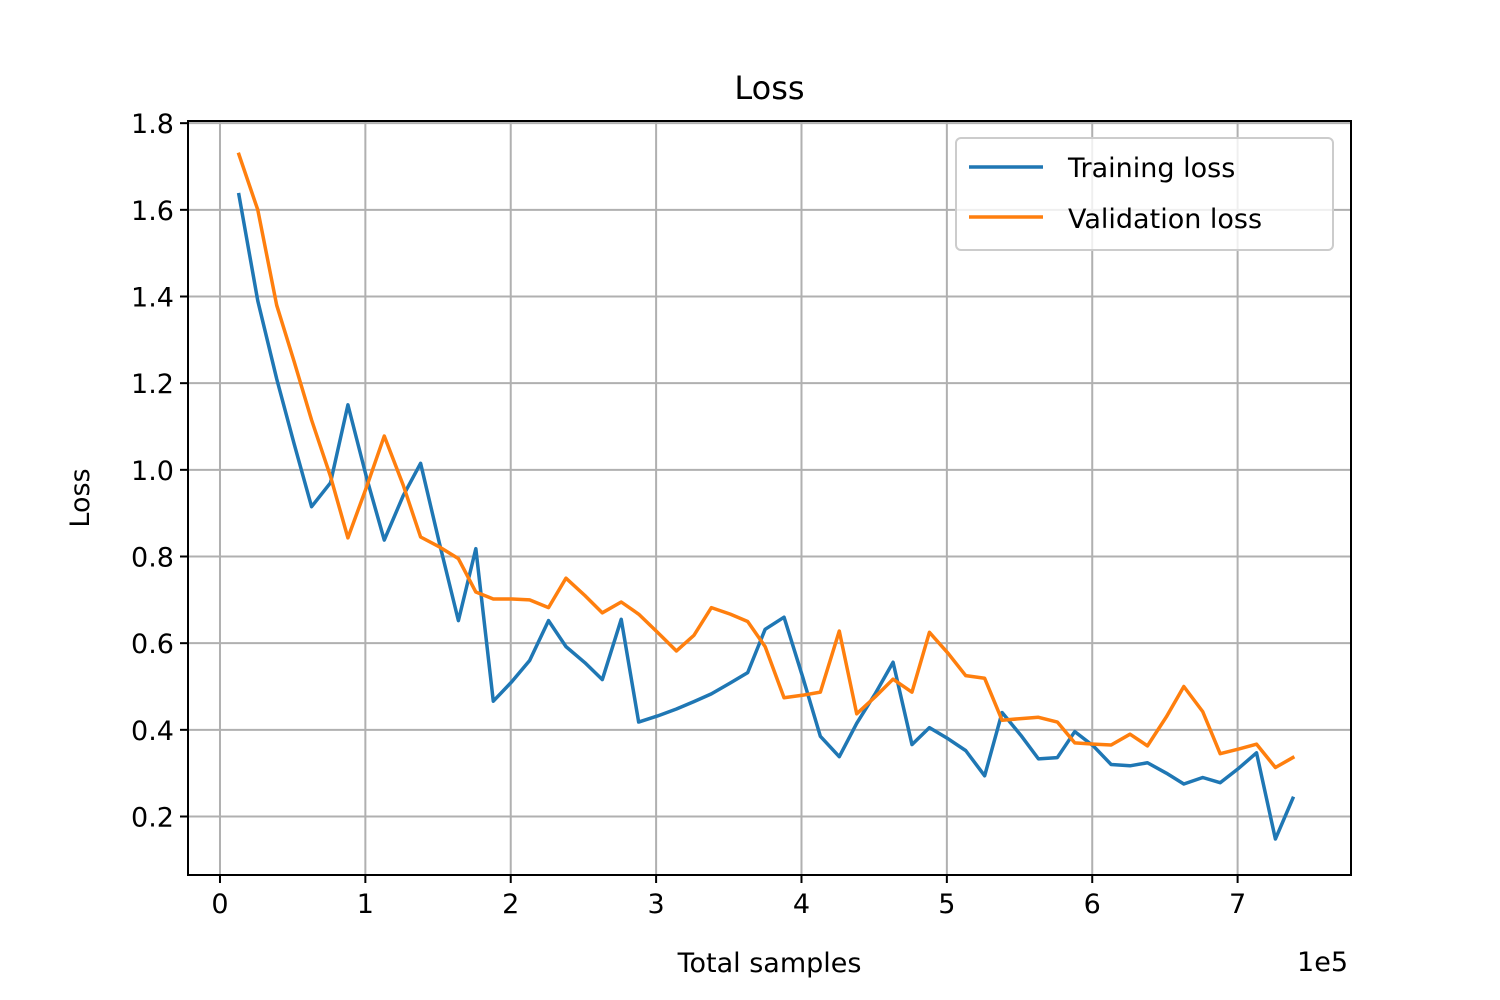 The image size is (1500, 1000). I want to click on chart-title: Loss, so click(769, 88).